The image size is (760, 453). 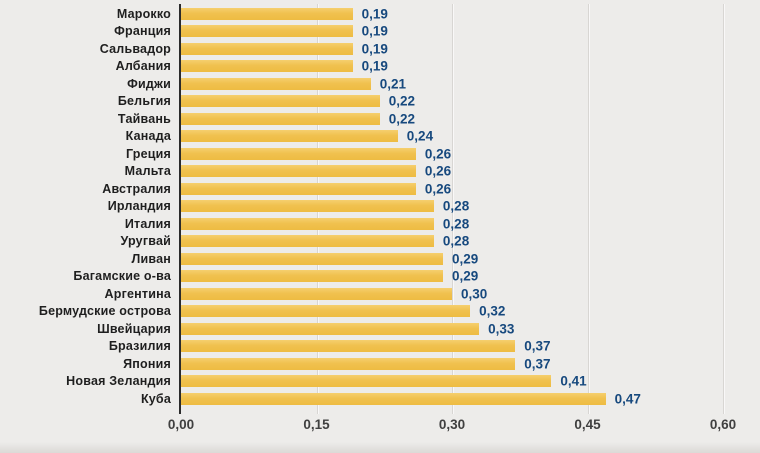 I want to click on bar-track: 0,21, so click(x=452, y=84).